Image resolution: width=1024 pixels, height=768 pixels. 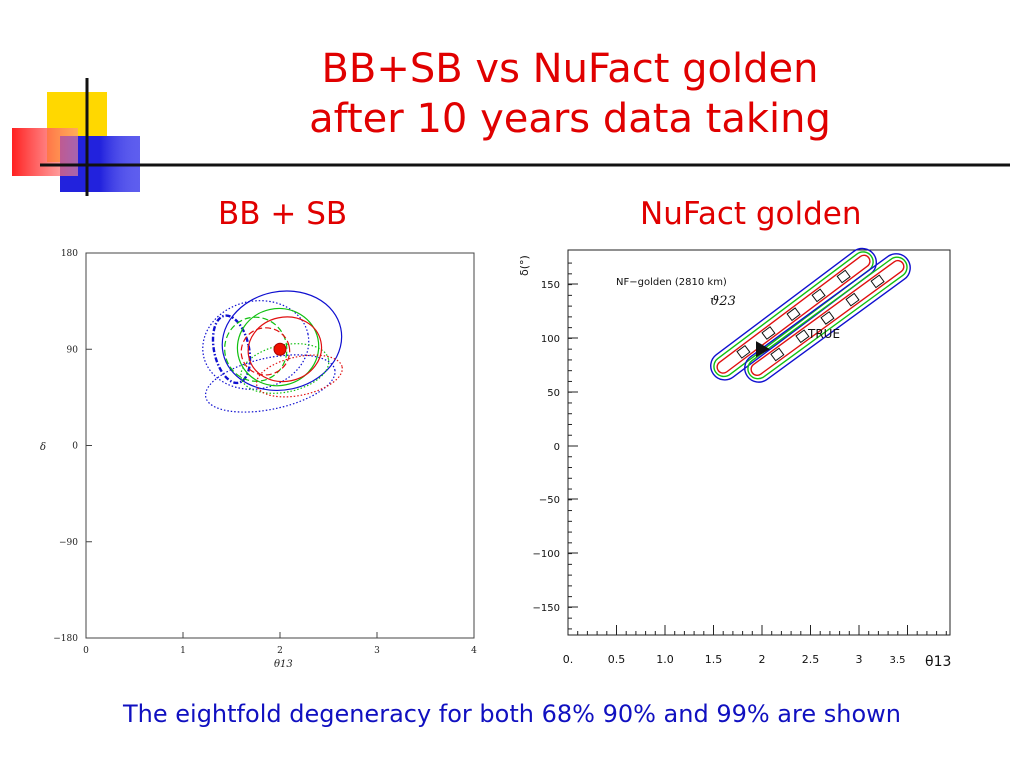 I want to click on title-line-1: BB+SB vs NuFact golden, so click(x=570, y=69).